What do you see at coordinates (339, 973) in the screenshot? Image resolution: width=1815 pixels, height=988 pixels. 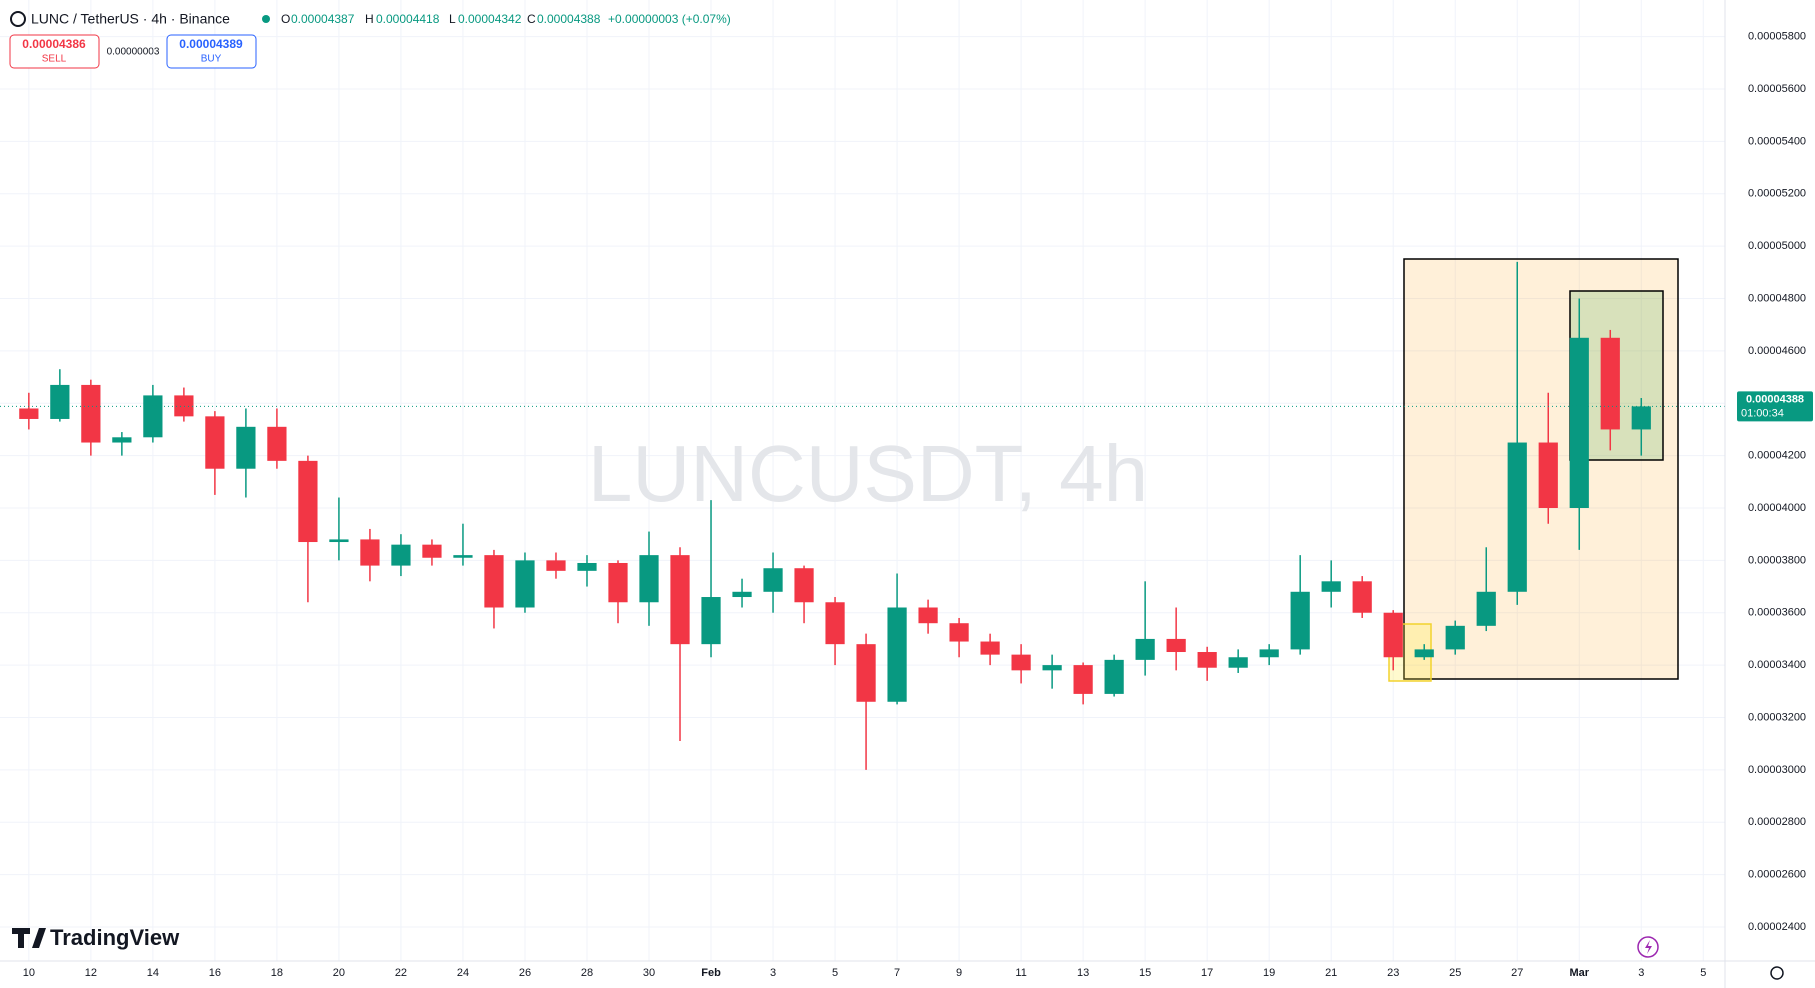 I see `x-tick-label: 20` at bounding box center [339, 973].